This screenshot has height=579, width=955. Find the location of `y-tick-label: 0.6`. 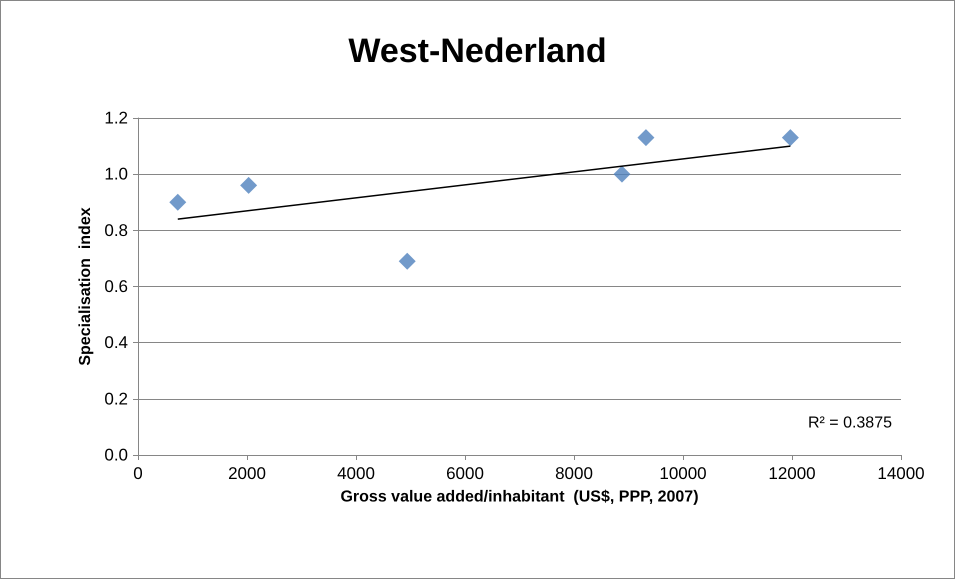

y-tick-label: 0.6 is located at coordinates (116, 286).